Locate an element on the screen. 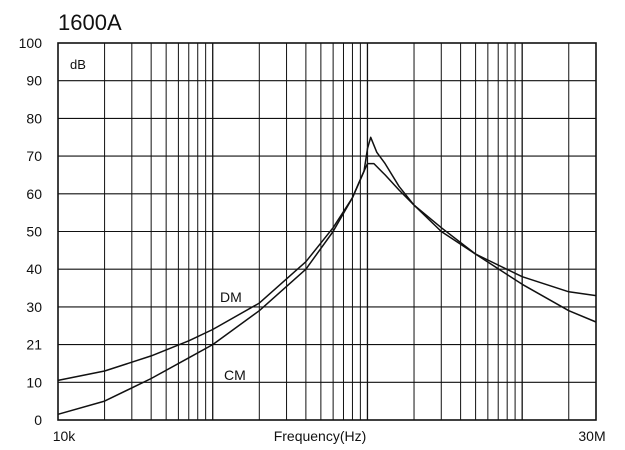 The height and width of the screenshot is (450, 625). y-tick-label: 10 is located at coordinates (34, 382).